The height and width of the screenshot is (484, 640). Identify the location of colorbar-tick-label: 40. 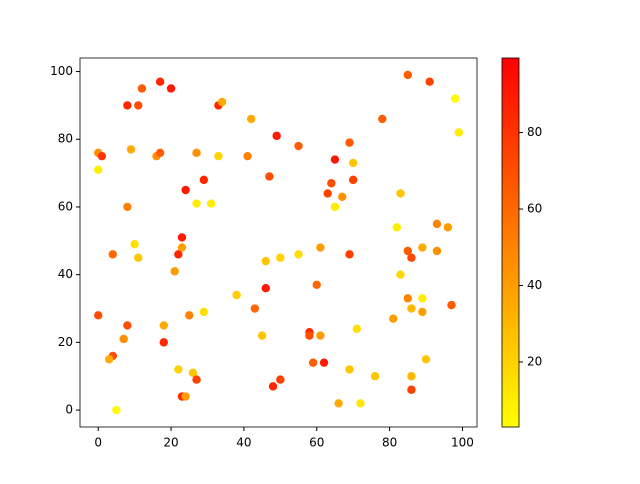
(534, 285).